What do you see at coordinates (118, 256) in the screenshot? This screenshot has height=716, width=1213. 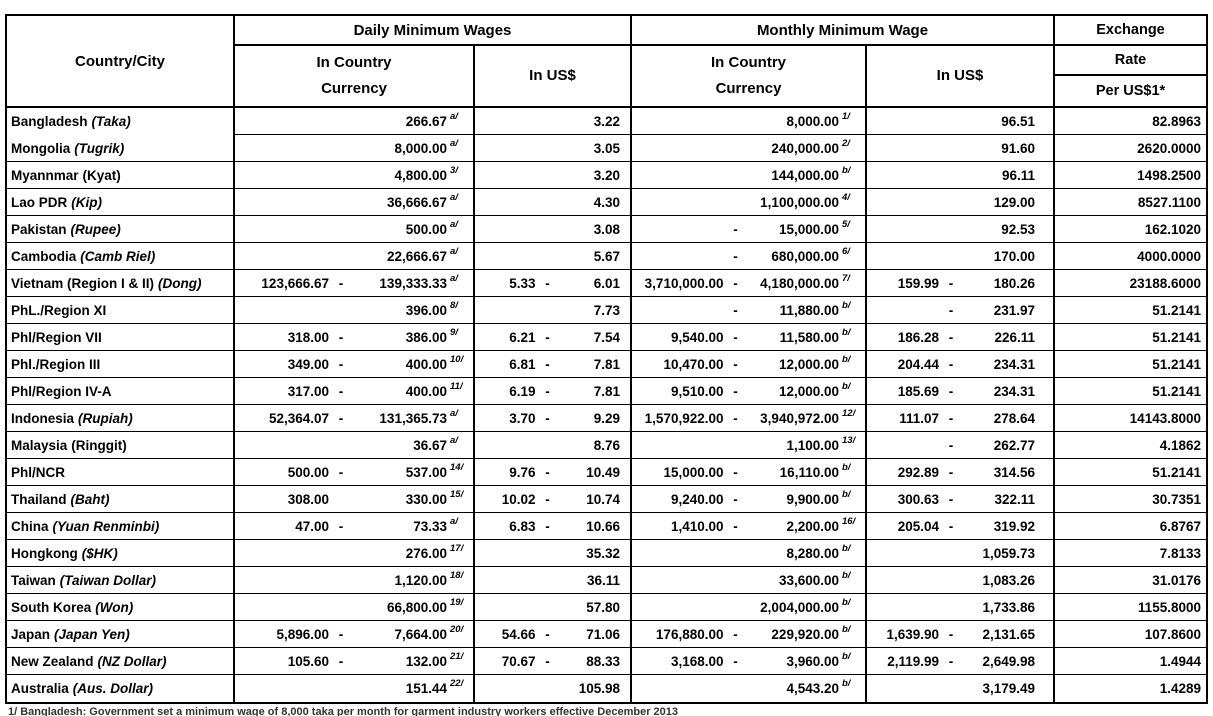 I see `country-currency: (Camb Riel)` at bounding box center [118, 256].